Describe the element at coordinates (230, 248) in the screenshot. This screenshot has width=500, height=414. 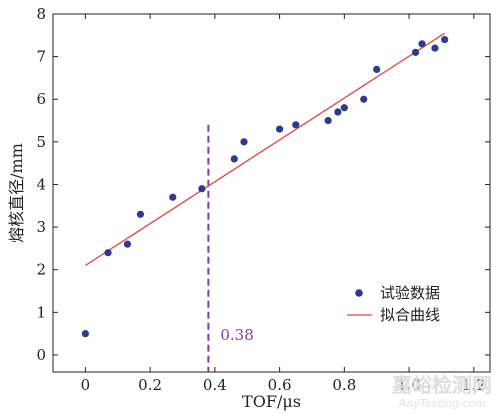
I see `annotations: 0.38` at that location.